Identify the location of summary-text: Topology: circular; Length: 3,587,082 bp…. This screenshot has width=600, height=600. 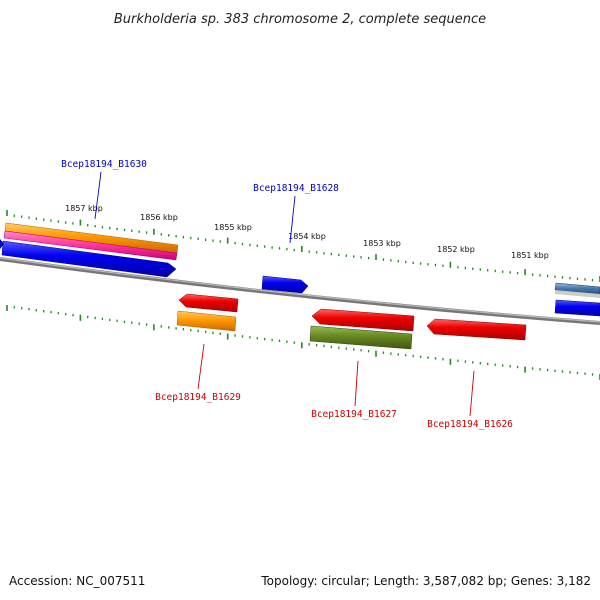
(425, 581).